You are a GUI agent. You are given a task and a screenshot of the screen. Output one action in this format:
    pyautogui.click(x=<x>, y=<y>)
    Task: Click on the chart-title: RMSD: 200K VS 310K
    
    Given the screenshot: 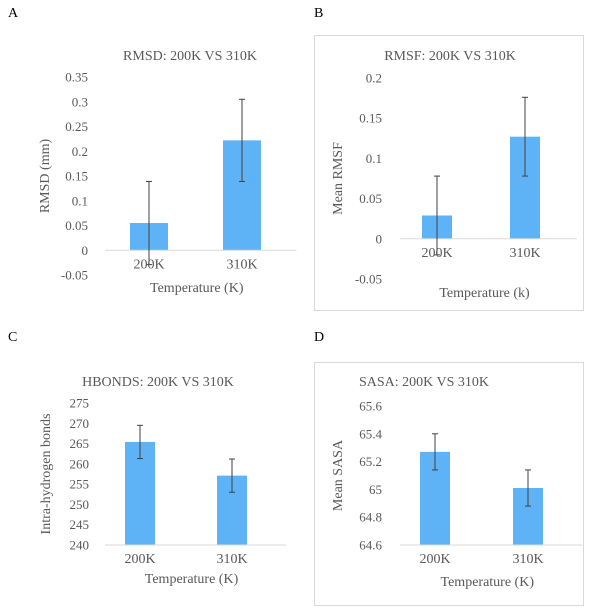 What is the action you would take?
    pyautogui.click(x=190, y=56)
    